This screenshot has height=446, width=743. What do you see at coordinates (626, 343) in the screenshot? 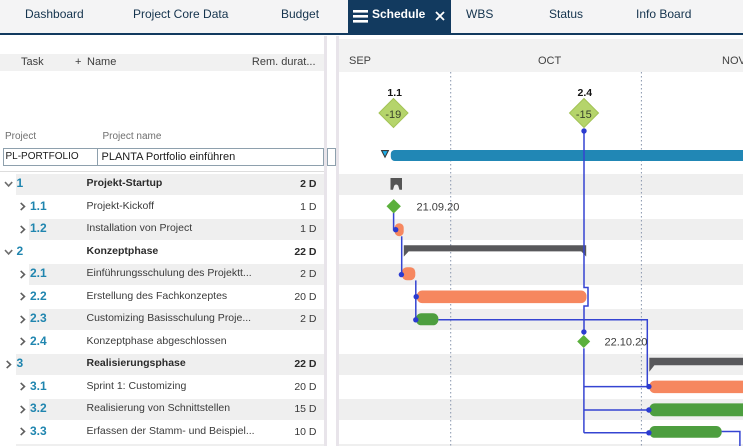
I see `svg-text: 22.10.20` at bounding box center [626, 343].